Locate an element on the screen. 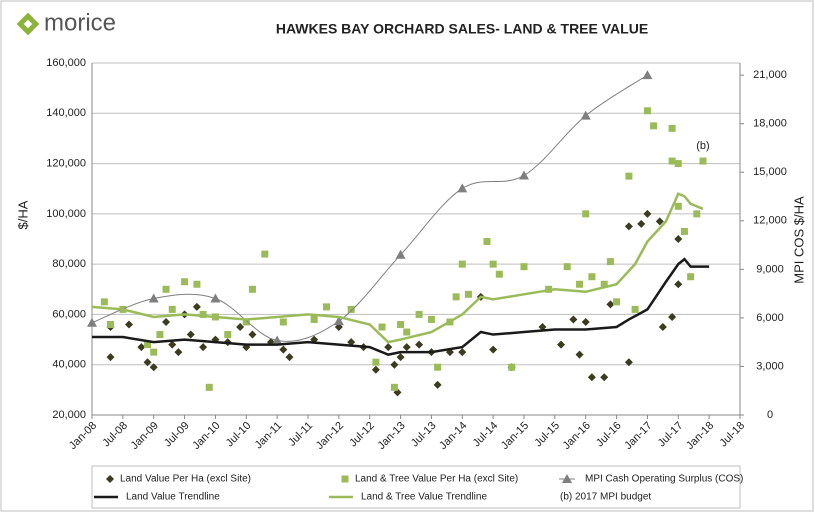 The image size is (815, 513). logo-text: morice is located at coordinates (80, 22).